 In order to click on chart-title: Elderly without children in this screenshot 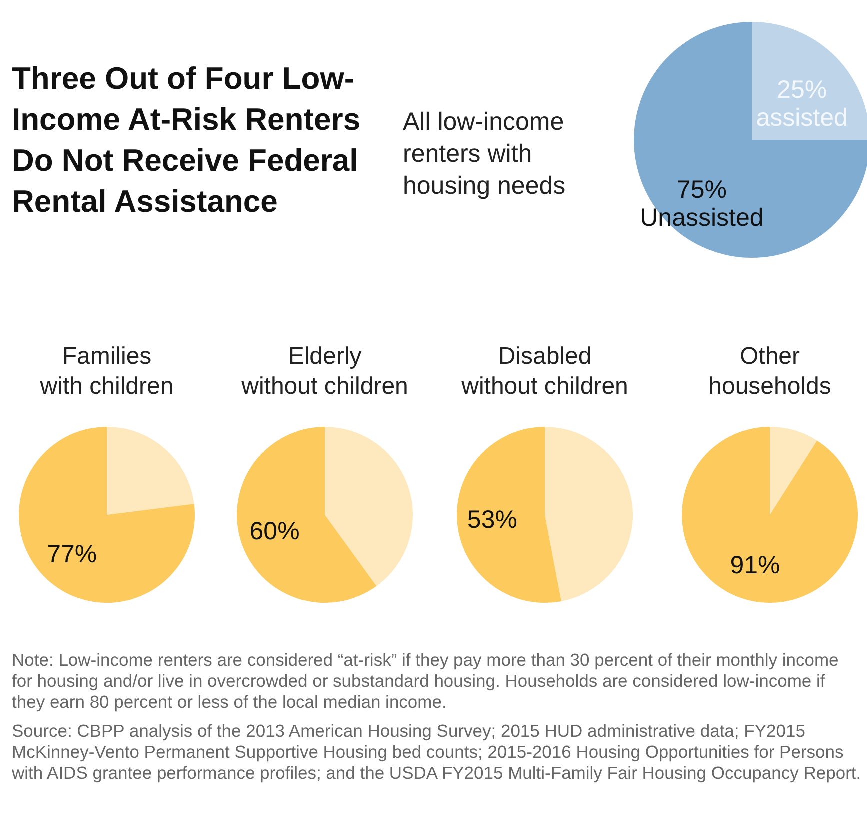, I will do `click(324, 371)`.